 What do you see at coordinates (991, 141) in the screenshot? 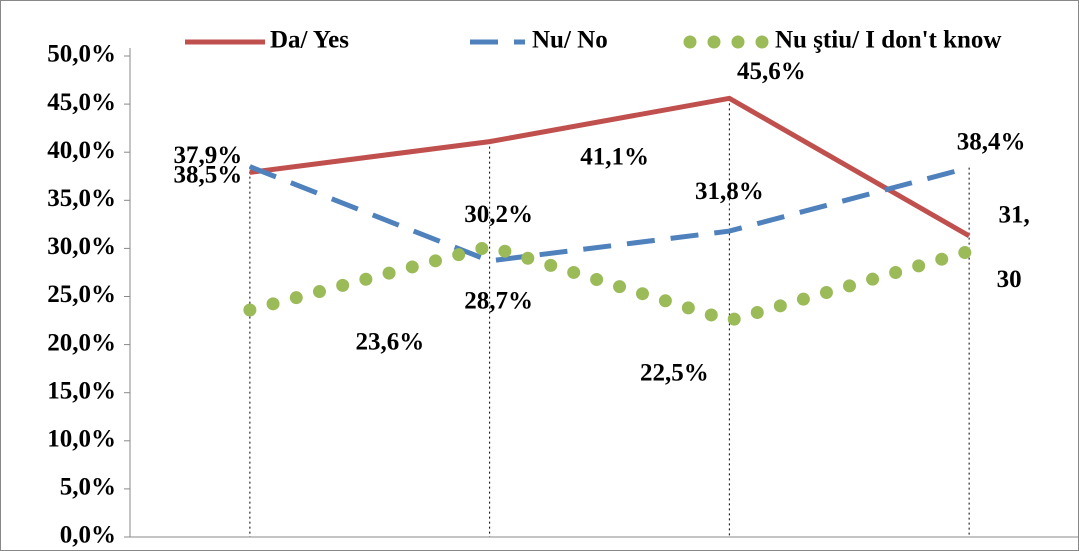
I see `data-label: 38,4%` at bounding box center [991, 141].